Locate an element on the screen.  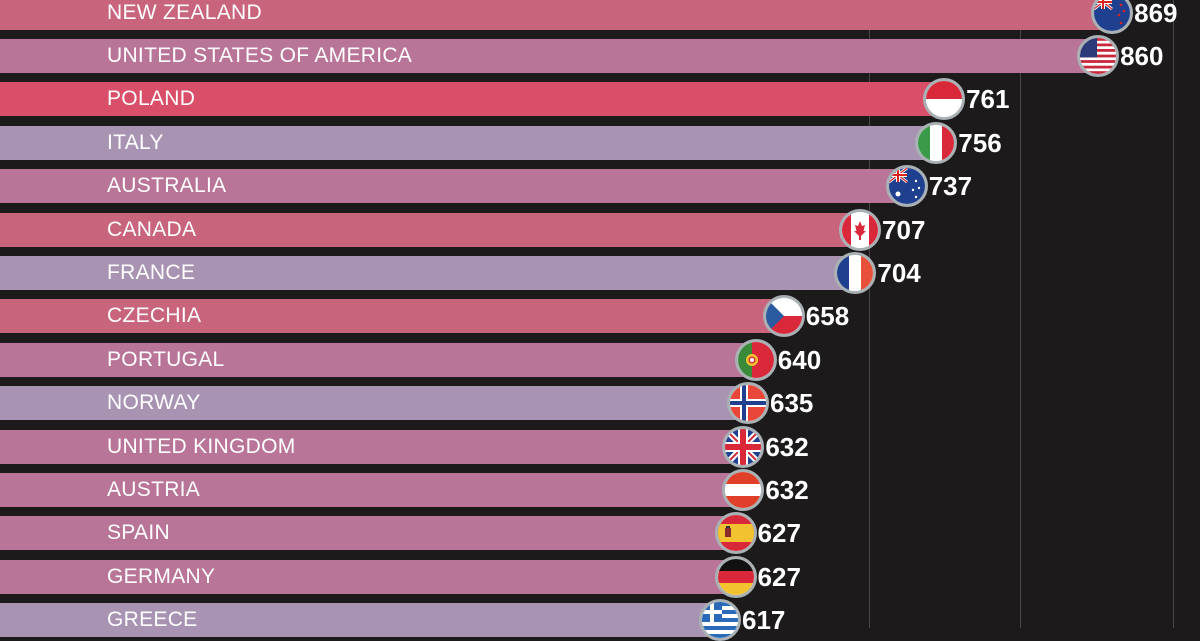
bar-row-canada: CANADA 707 is located at coordinates (600, 229).